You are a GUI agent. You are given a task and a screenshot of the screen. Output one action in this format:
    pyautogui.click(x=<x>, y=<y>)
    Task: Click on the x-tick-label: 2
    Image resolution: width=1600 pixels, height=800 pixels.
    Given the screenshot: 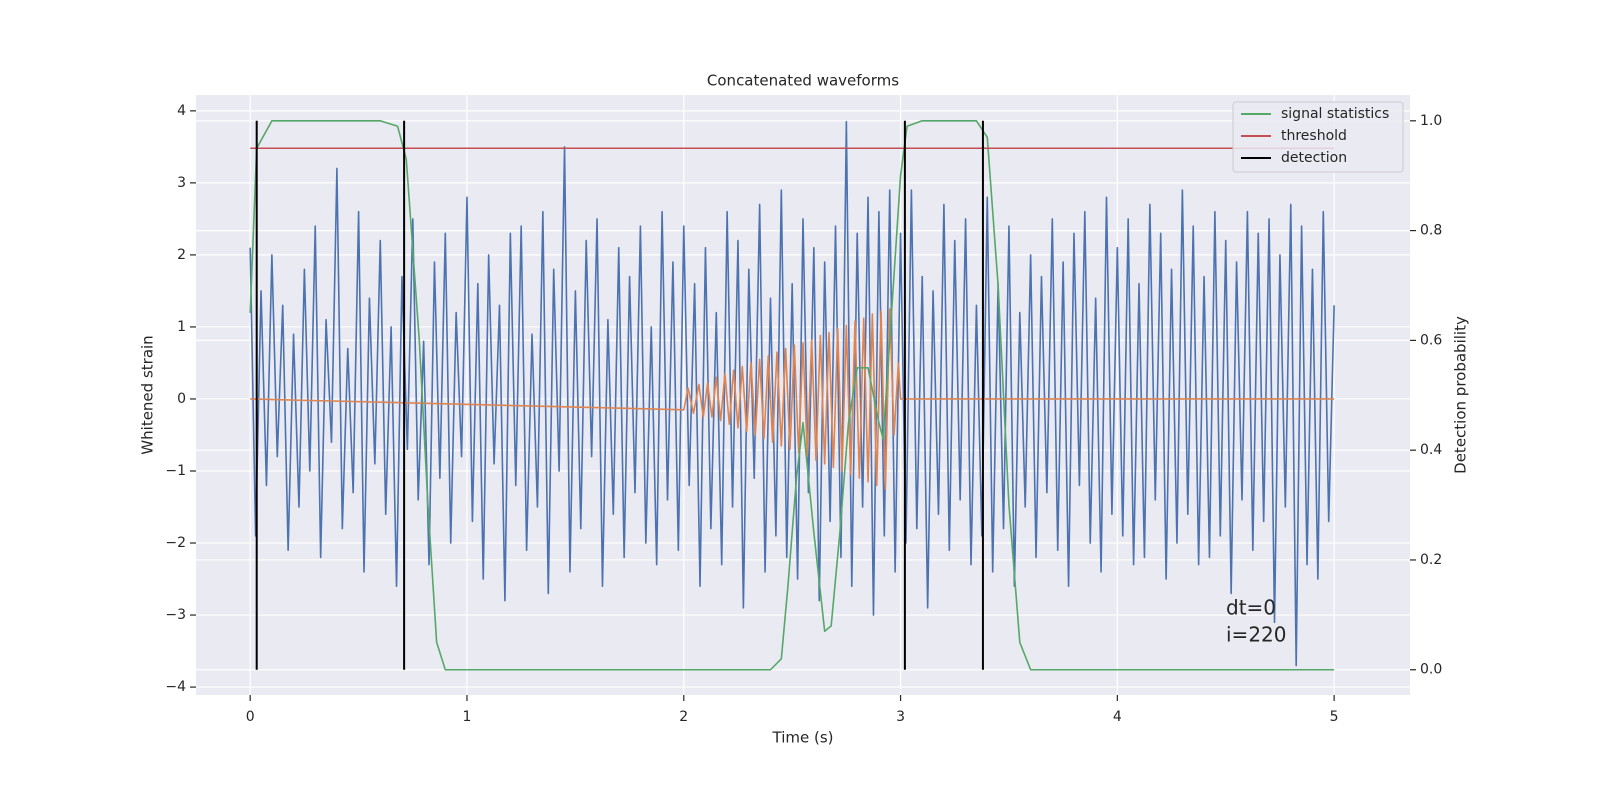 What is the action you would take?
    pyautogui.click(x=683, y=717)
    